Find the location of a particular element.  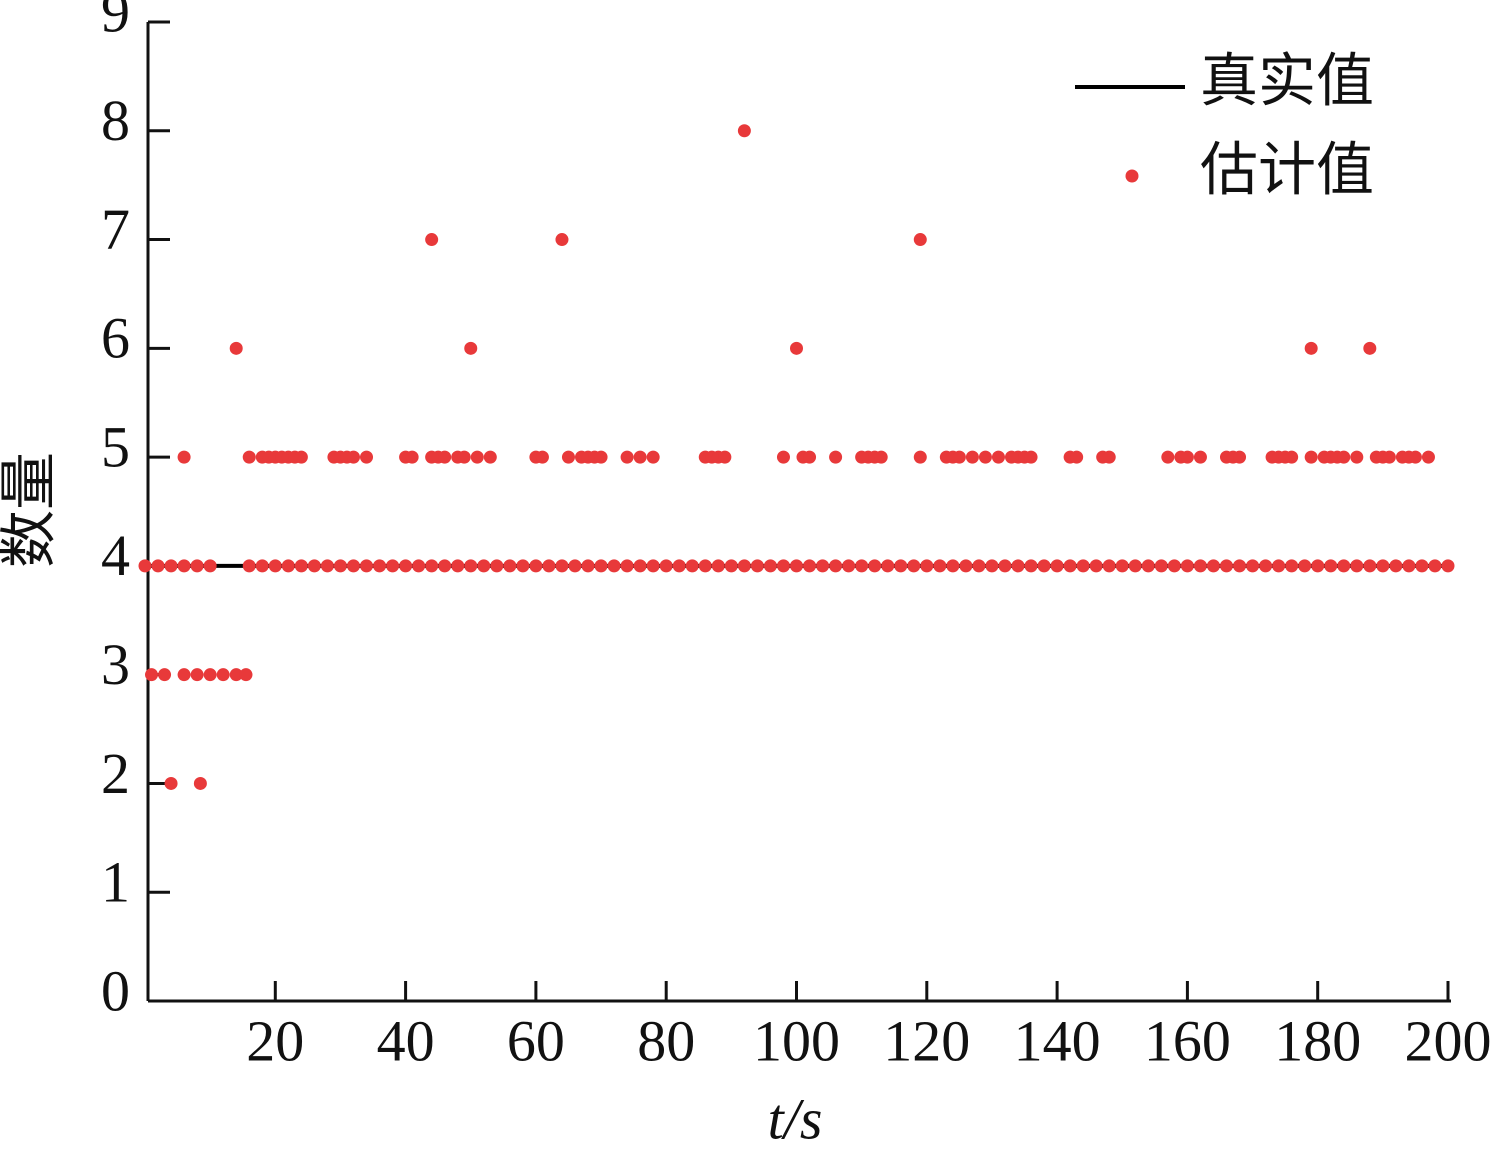

y-tick-label: 0 is located at coordinates (115, 990).